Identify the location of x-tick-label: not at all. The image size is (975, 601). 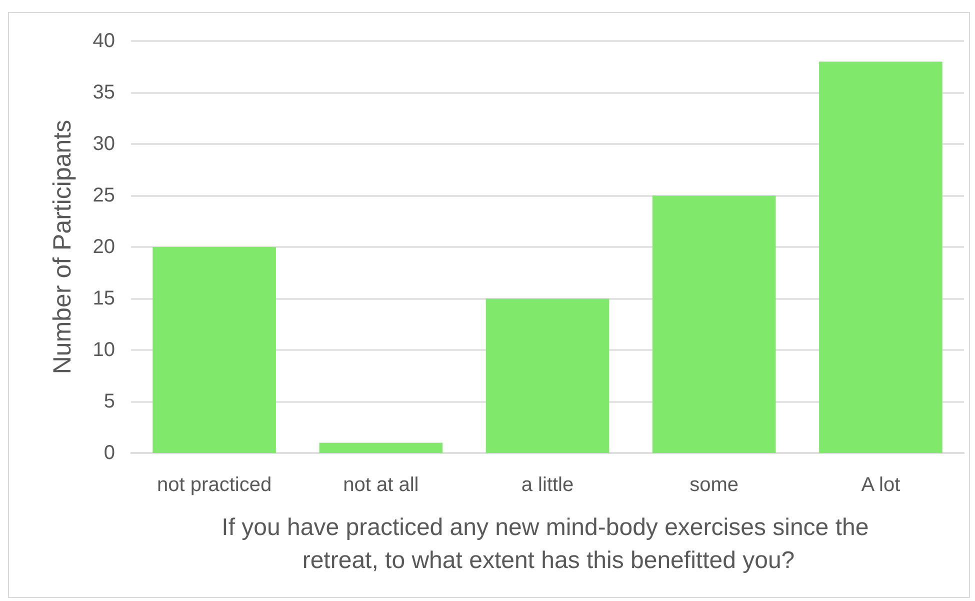
(381, 485).